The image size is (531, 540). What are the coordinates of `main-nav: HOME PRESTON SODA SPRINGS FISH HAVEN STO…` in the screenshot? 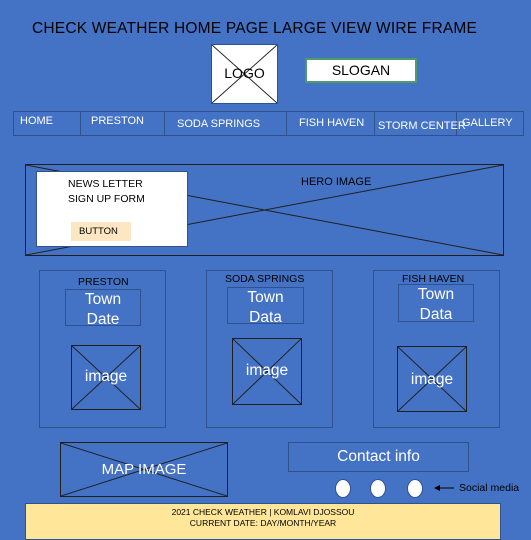 It's located at (268, 123).